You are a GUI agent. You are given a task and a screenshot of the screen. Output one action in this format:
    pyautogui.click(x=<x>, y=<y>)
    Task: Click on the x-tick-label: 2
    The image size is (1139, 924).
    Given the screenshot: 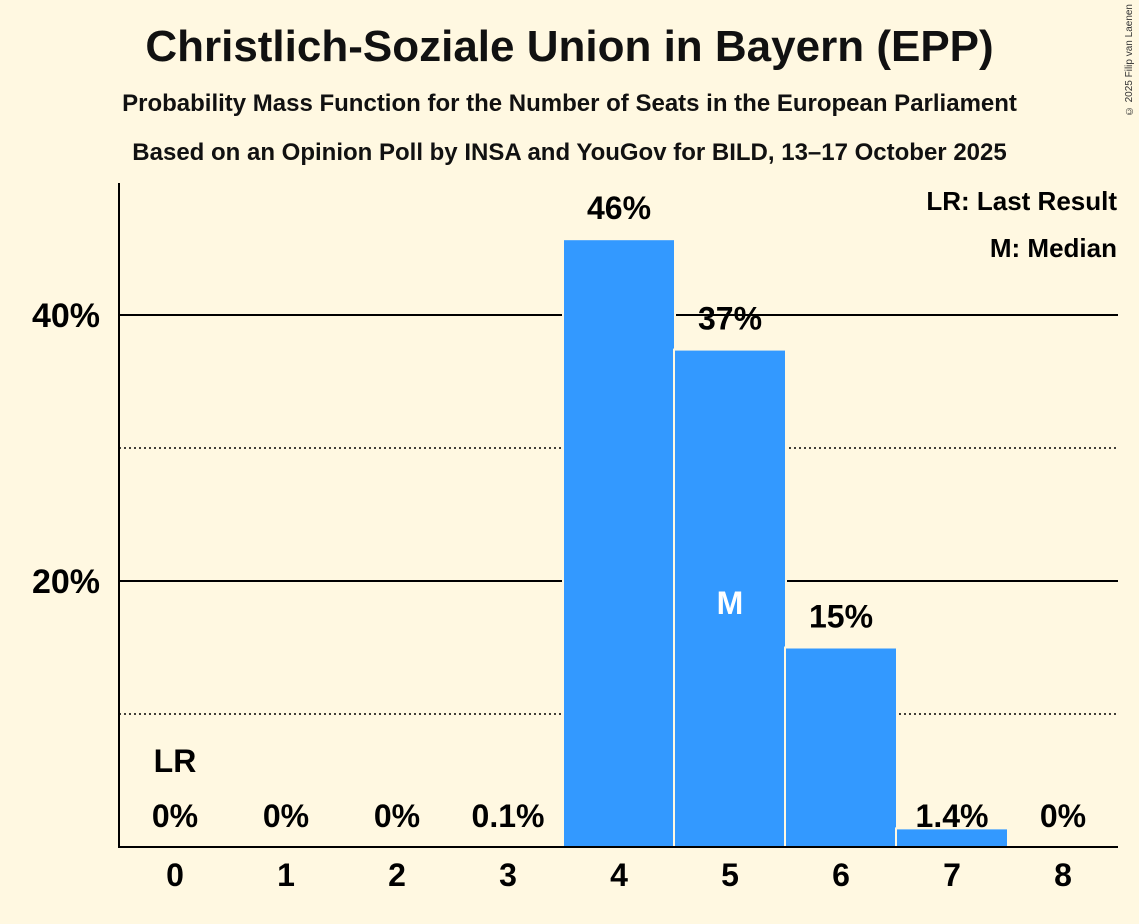 What is the action you would take?
    pyautogui.click(x=397, y=875)
    